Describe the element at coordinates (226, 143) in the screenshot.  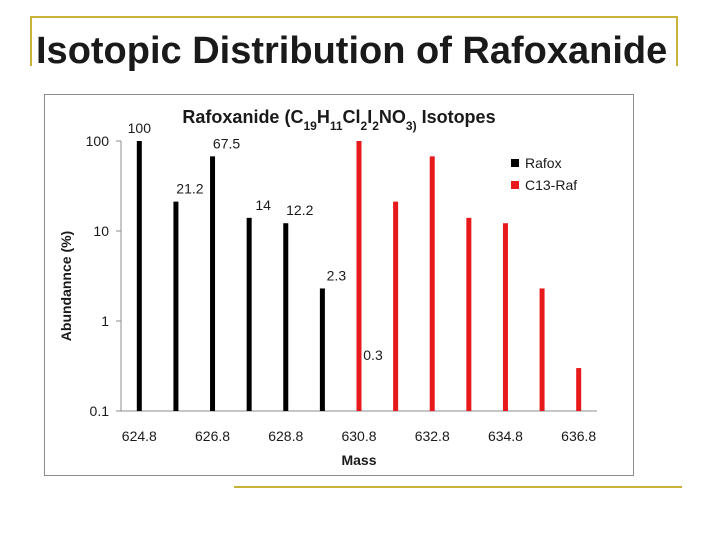
I see `data-label: 67.5` at that location.